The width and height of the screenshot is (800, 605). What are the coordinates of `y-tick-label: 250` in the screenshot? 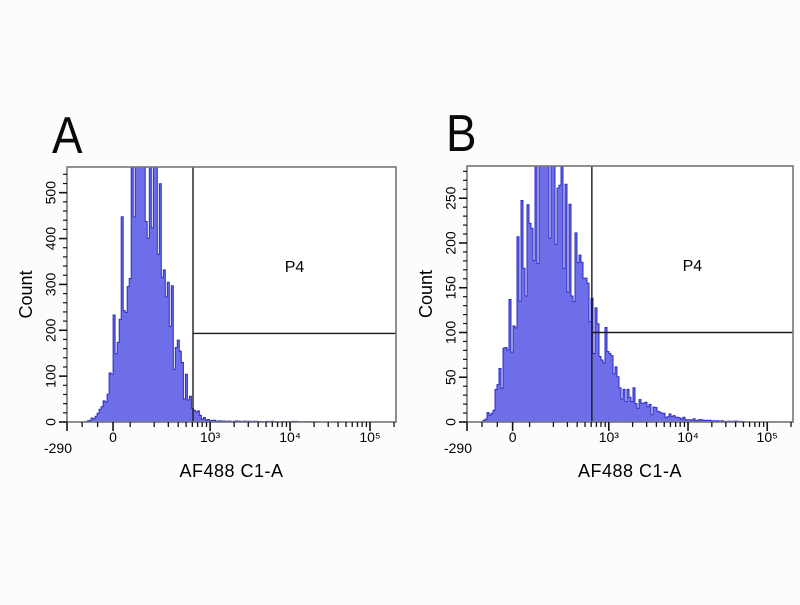 It's located at (451, 198).